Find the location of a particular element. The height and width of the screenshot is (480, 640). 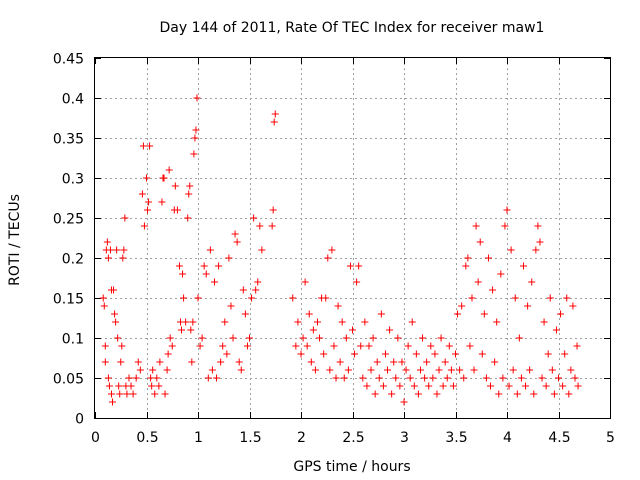

x-tick-labels: 0 0.5 1 1.5 2 2.5 3 3.5 4 4.5 5 is located at coordinates (353, 438).